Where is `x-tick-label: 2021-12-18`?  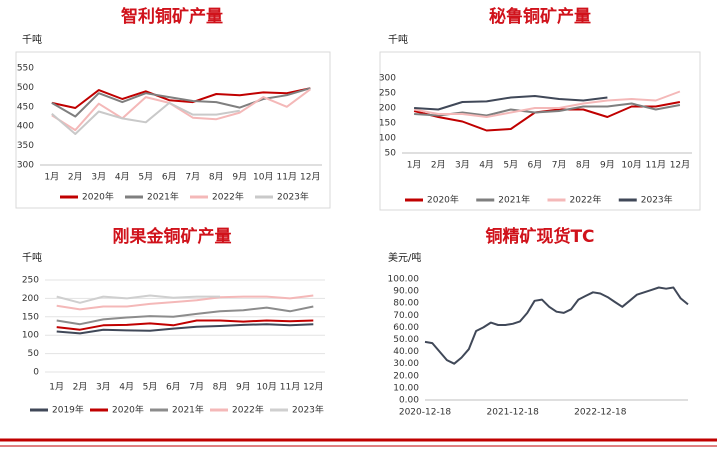 x-tick-label: 2021-12-18 is located at coordinates (513, 413).